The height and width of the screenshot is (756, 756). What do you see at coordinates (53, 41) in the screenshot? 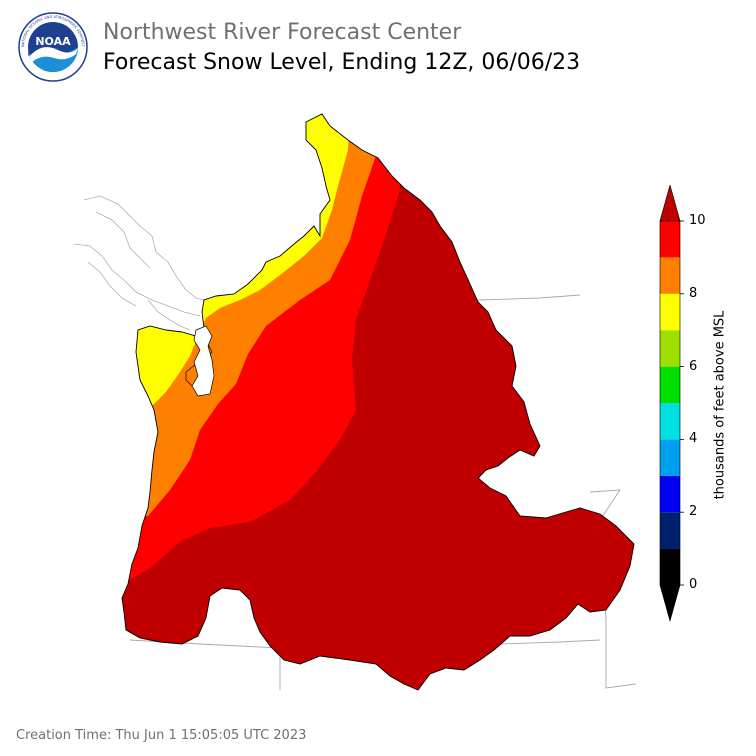
I see `logo-text: NOAA` at bounding box center [53, 41].